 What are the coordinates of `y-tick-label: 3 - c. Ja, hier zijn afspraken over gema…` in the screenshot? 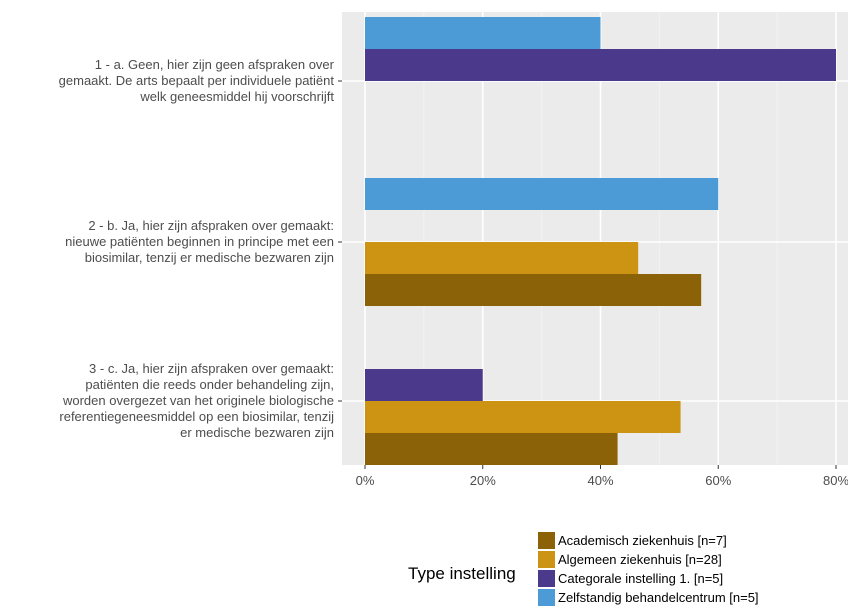 It's located at (167, 401).